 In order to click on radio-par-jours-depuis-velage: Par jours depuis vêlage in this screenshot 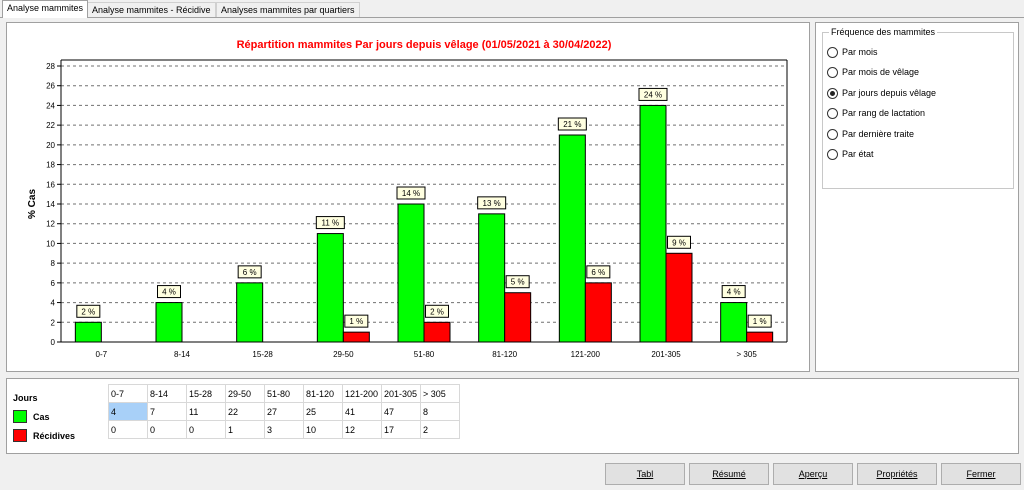, I will do `click(881, 93)`.